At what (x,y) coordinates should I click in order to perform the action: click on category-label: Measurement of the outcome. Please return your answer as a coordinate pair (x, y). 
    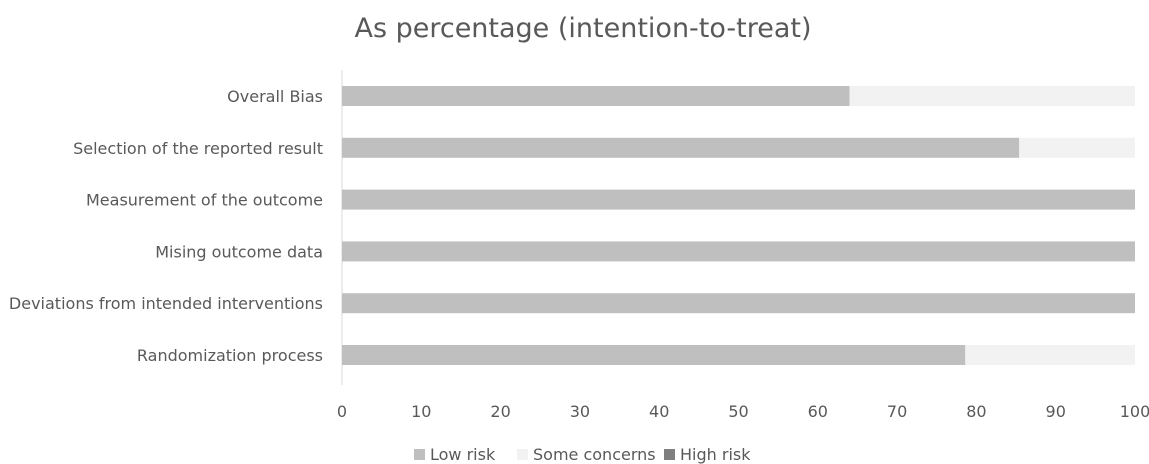
    Looking at the image, I should click on (204, 200).